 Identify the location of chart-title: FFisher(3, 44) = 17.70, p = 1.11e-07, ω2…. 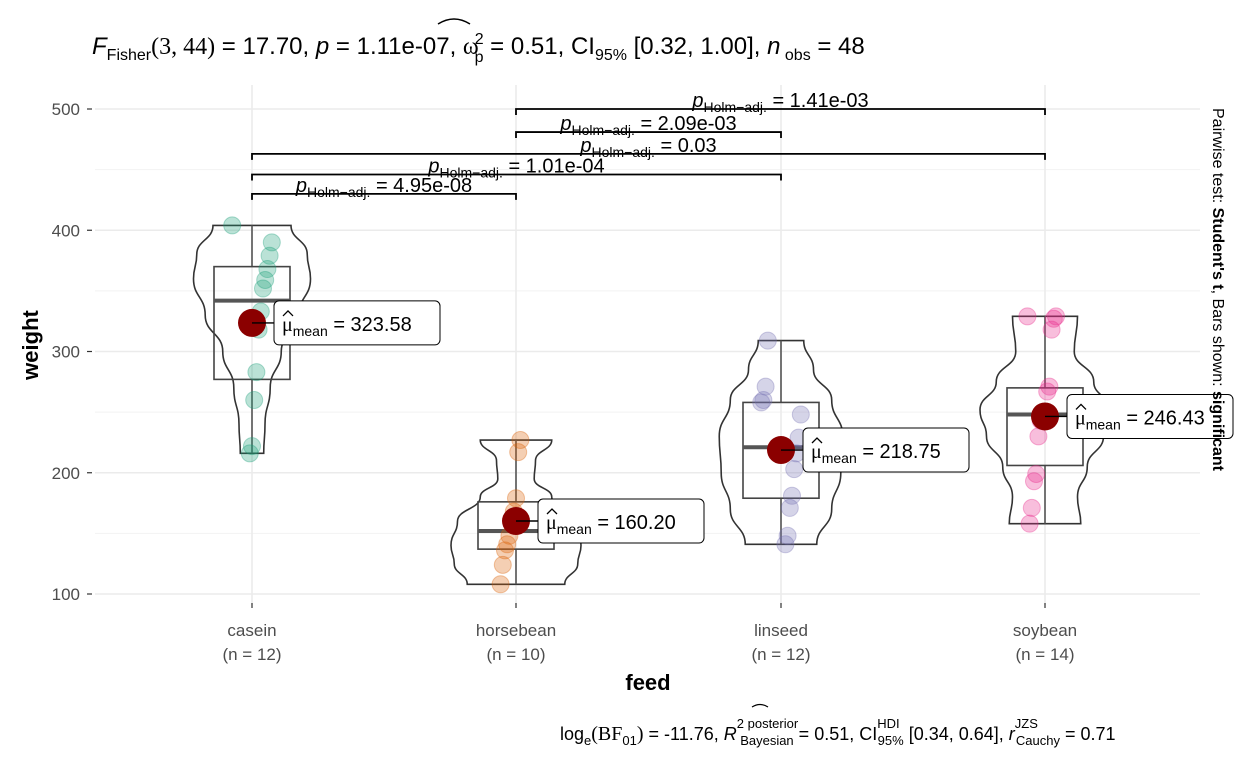
(478, 48).